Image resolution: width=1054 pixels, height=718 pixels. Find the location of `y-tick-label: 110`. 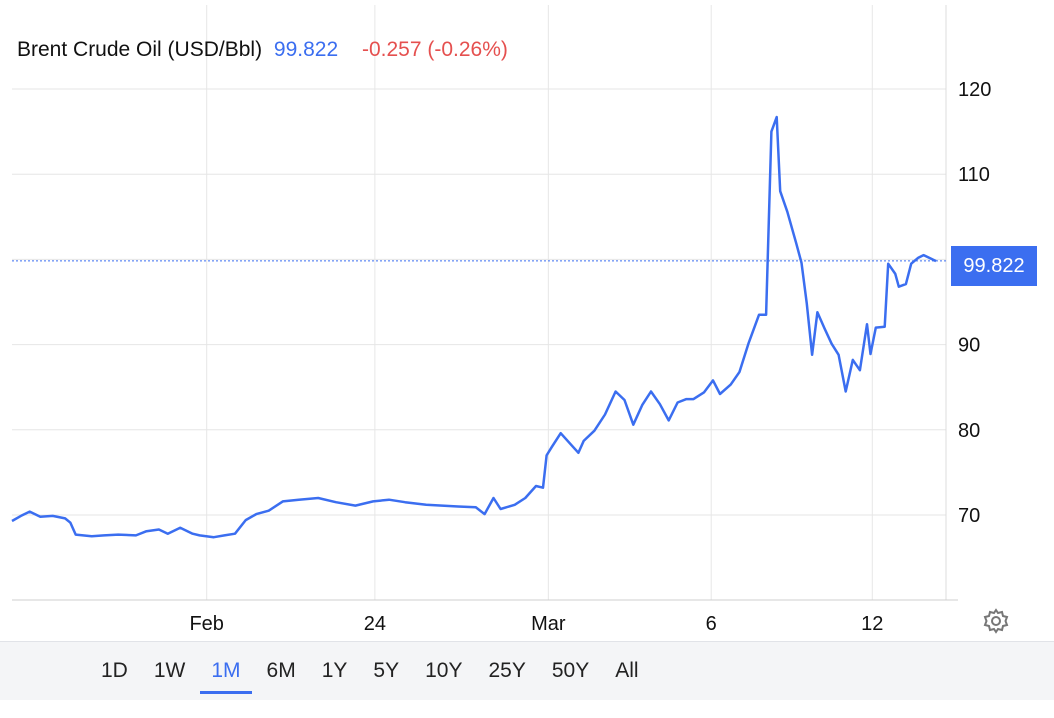

y-tick-label: 110 is located at coordinates (974, 175).